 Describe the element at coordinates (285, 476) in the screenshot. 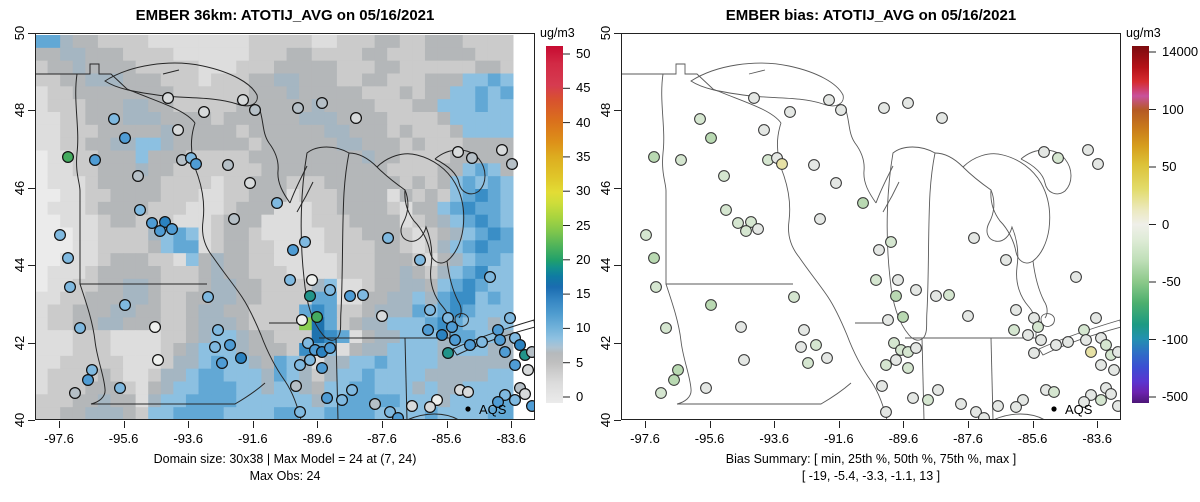

I see `model-caption-line2: Max Obs: 24` at that location.